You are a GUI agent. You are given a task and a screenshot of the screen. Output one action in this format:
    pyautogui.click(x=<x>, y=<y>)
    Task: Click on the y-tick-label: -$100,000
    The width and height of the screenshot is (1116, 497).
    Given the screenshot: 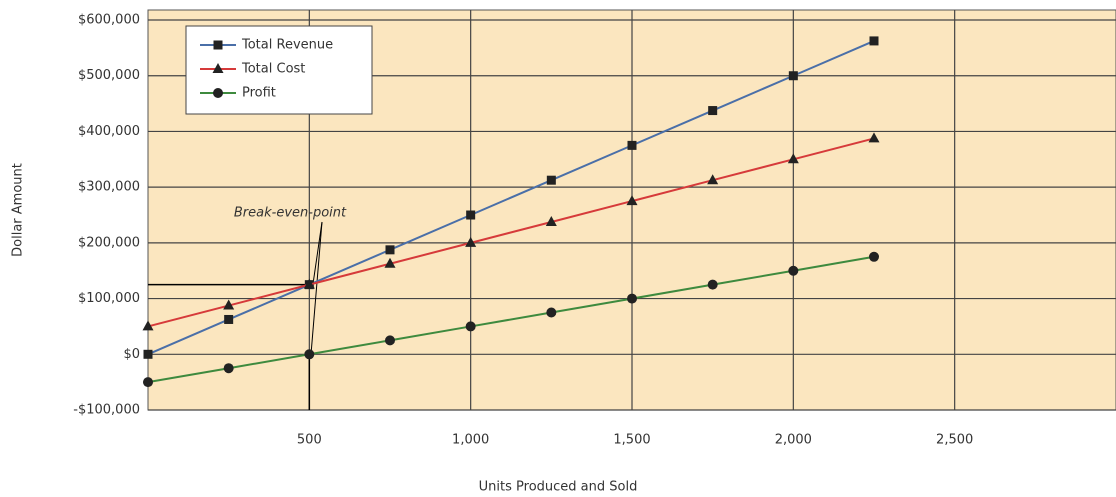 What is the action you would take?
    pyautogui.click(x=106, y=410)
    